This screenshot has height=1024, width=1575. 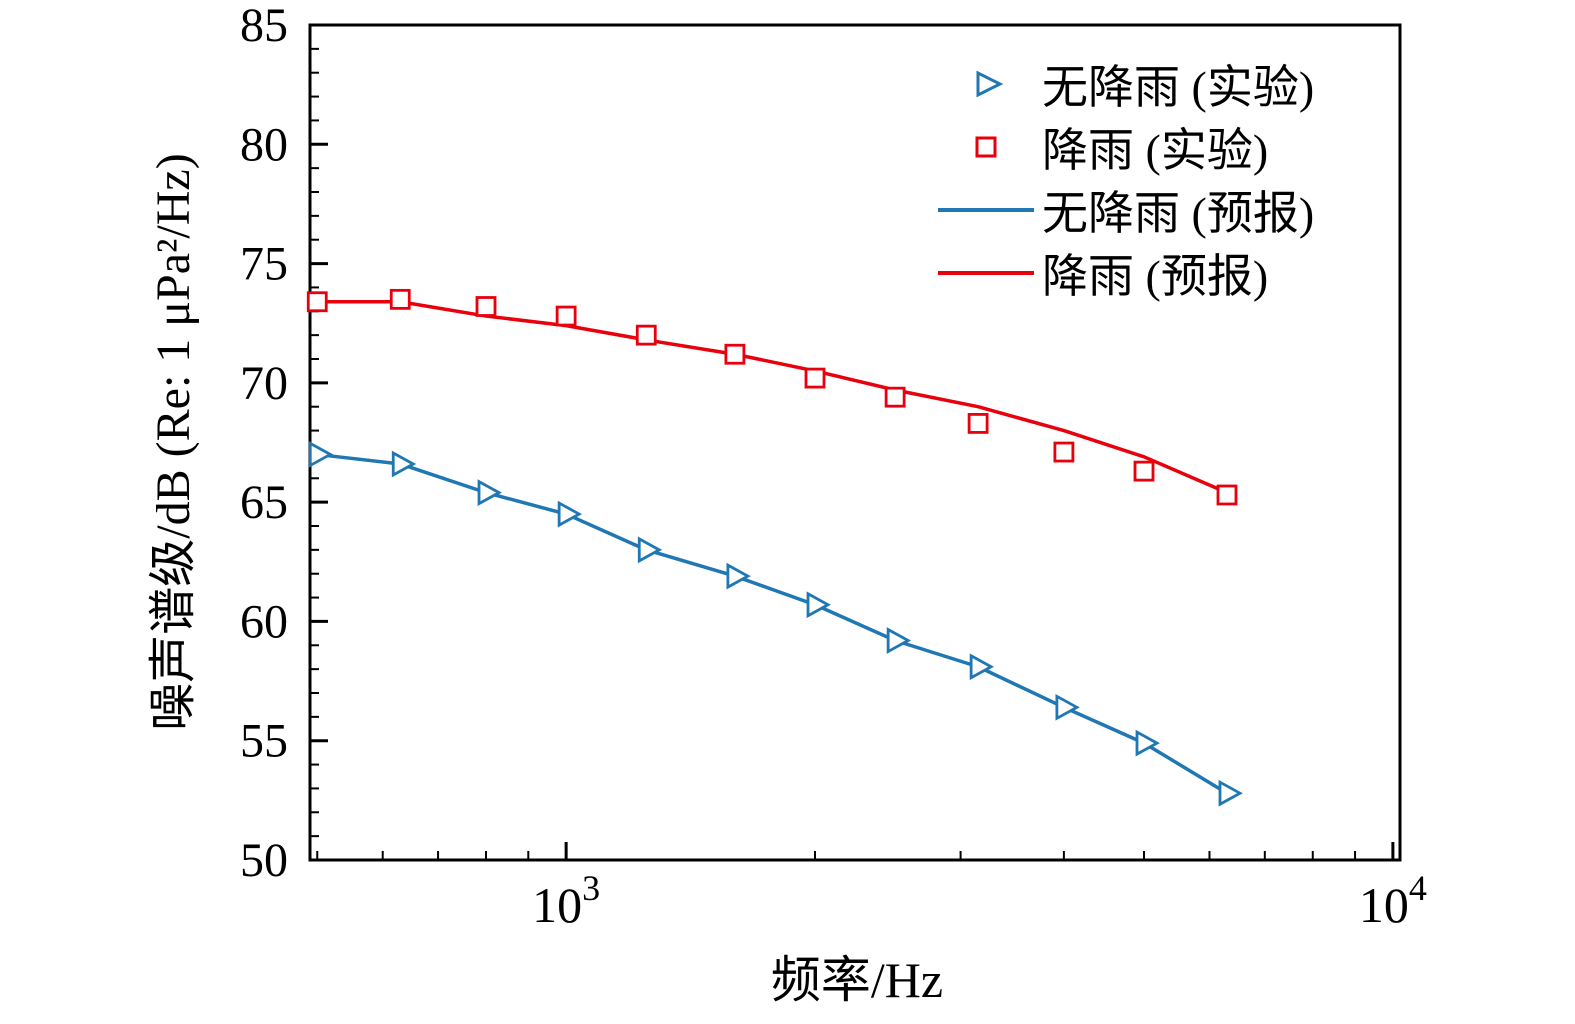 What do you see at coordinates (1393, 900) in the screenshot?
I see `x-tick-label: 10⁴` at bounding box center [1393, 900].